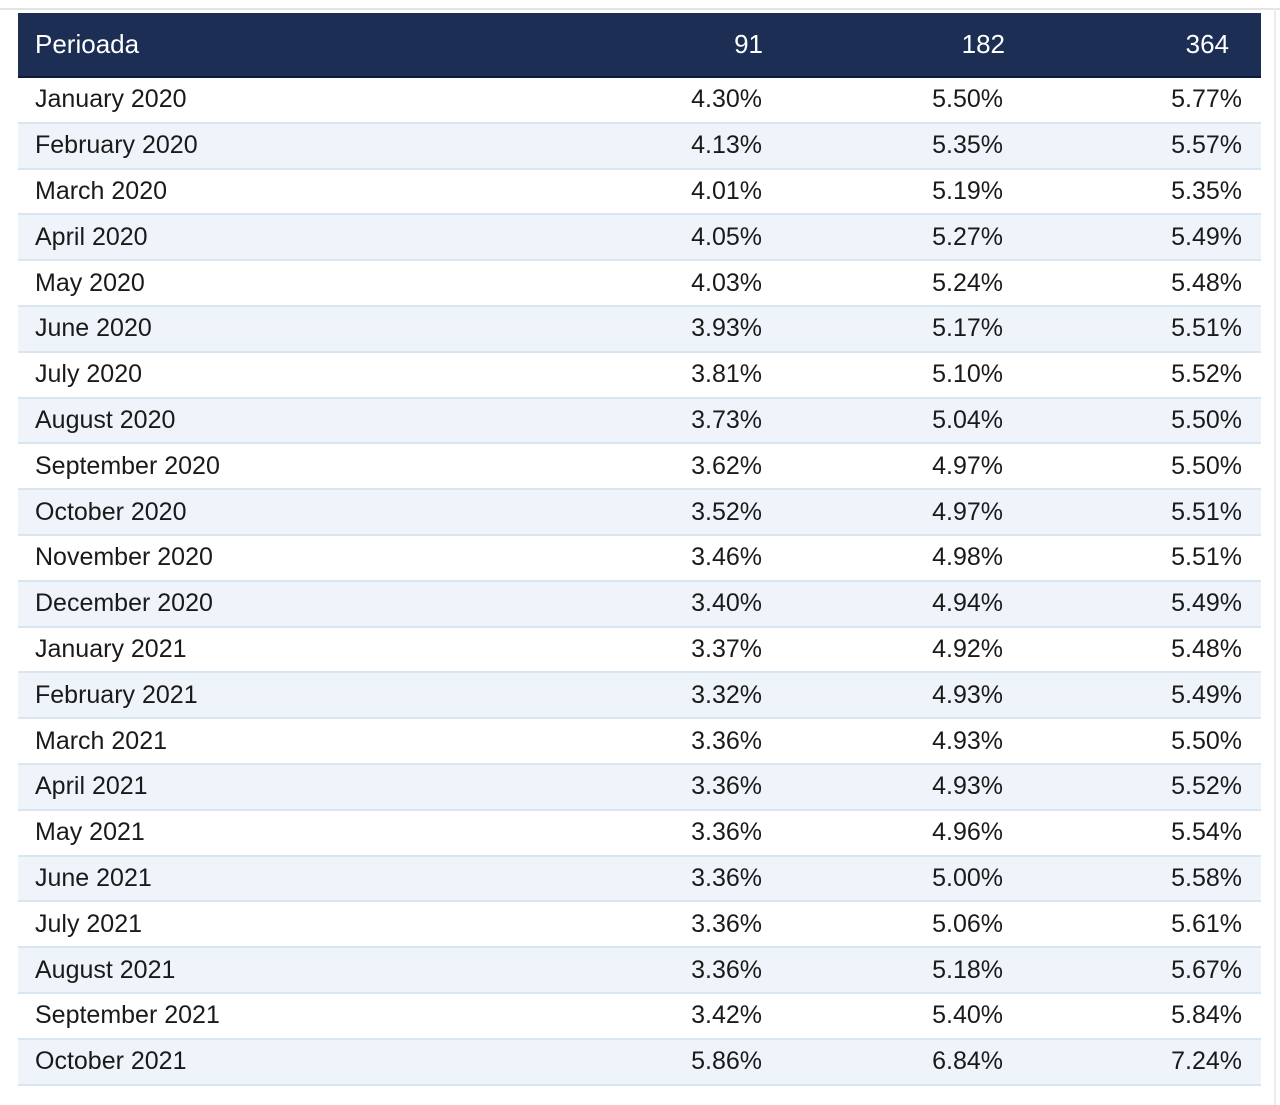  What do you see at coordinates (1206, 1061) in the screenshot?
I see `cell-364: 7.24%` at bounding box center [1206, 1061].